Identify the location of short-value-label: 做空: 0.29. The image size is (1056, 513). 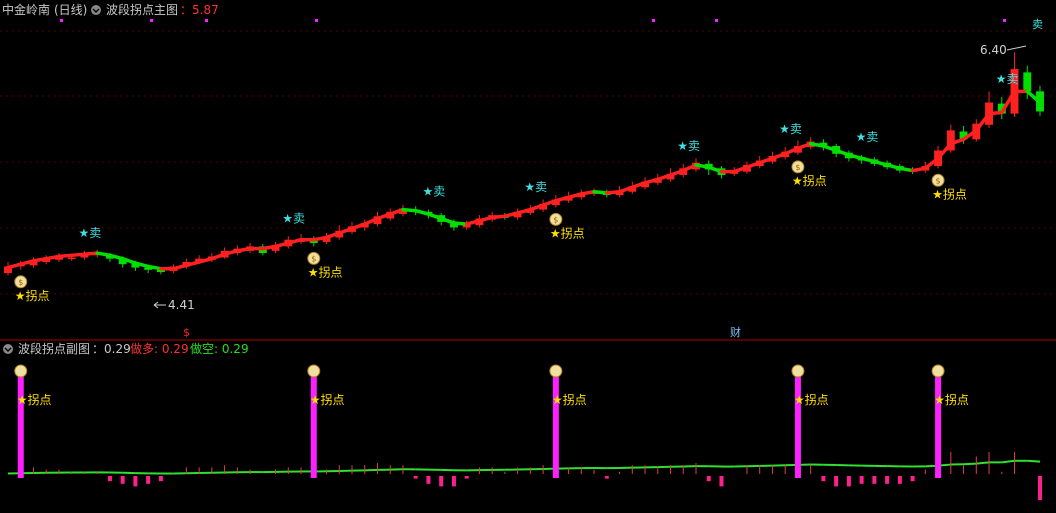
(219, 348).